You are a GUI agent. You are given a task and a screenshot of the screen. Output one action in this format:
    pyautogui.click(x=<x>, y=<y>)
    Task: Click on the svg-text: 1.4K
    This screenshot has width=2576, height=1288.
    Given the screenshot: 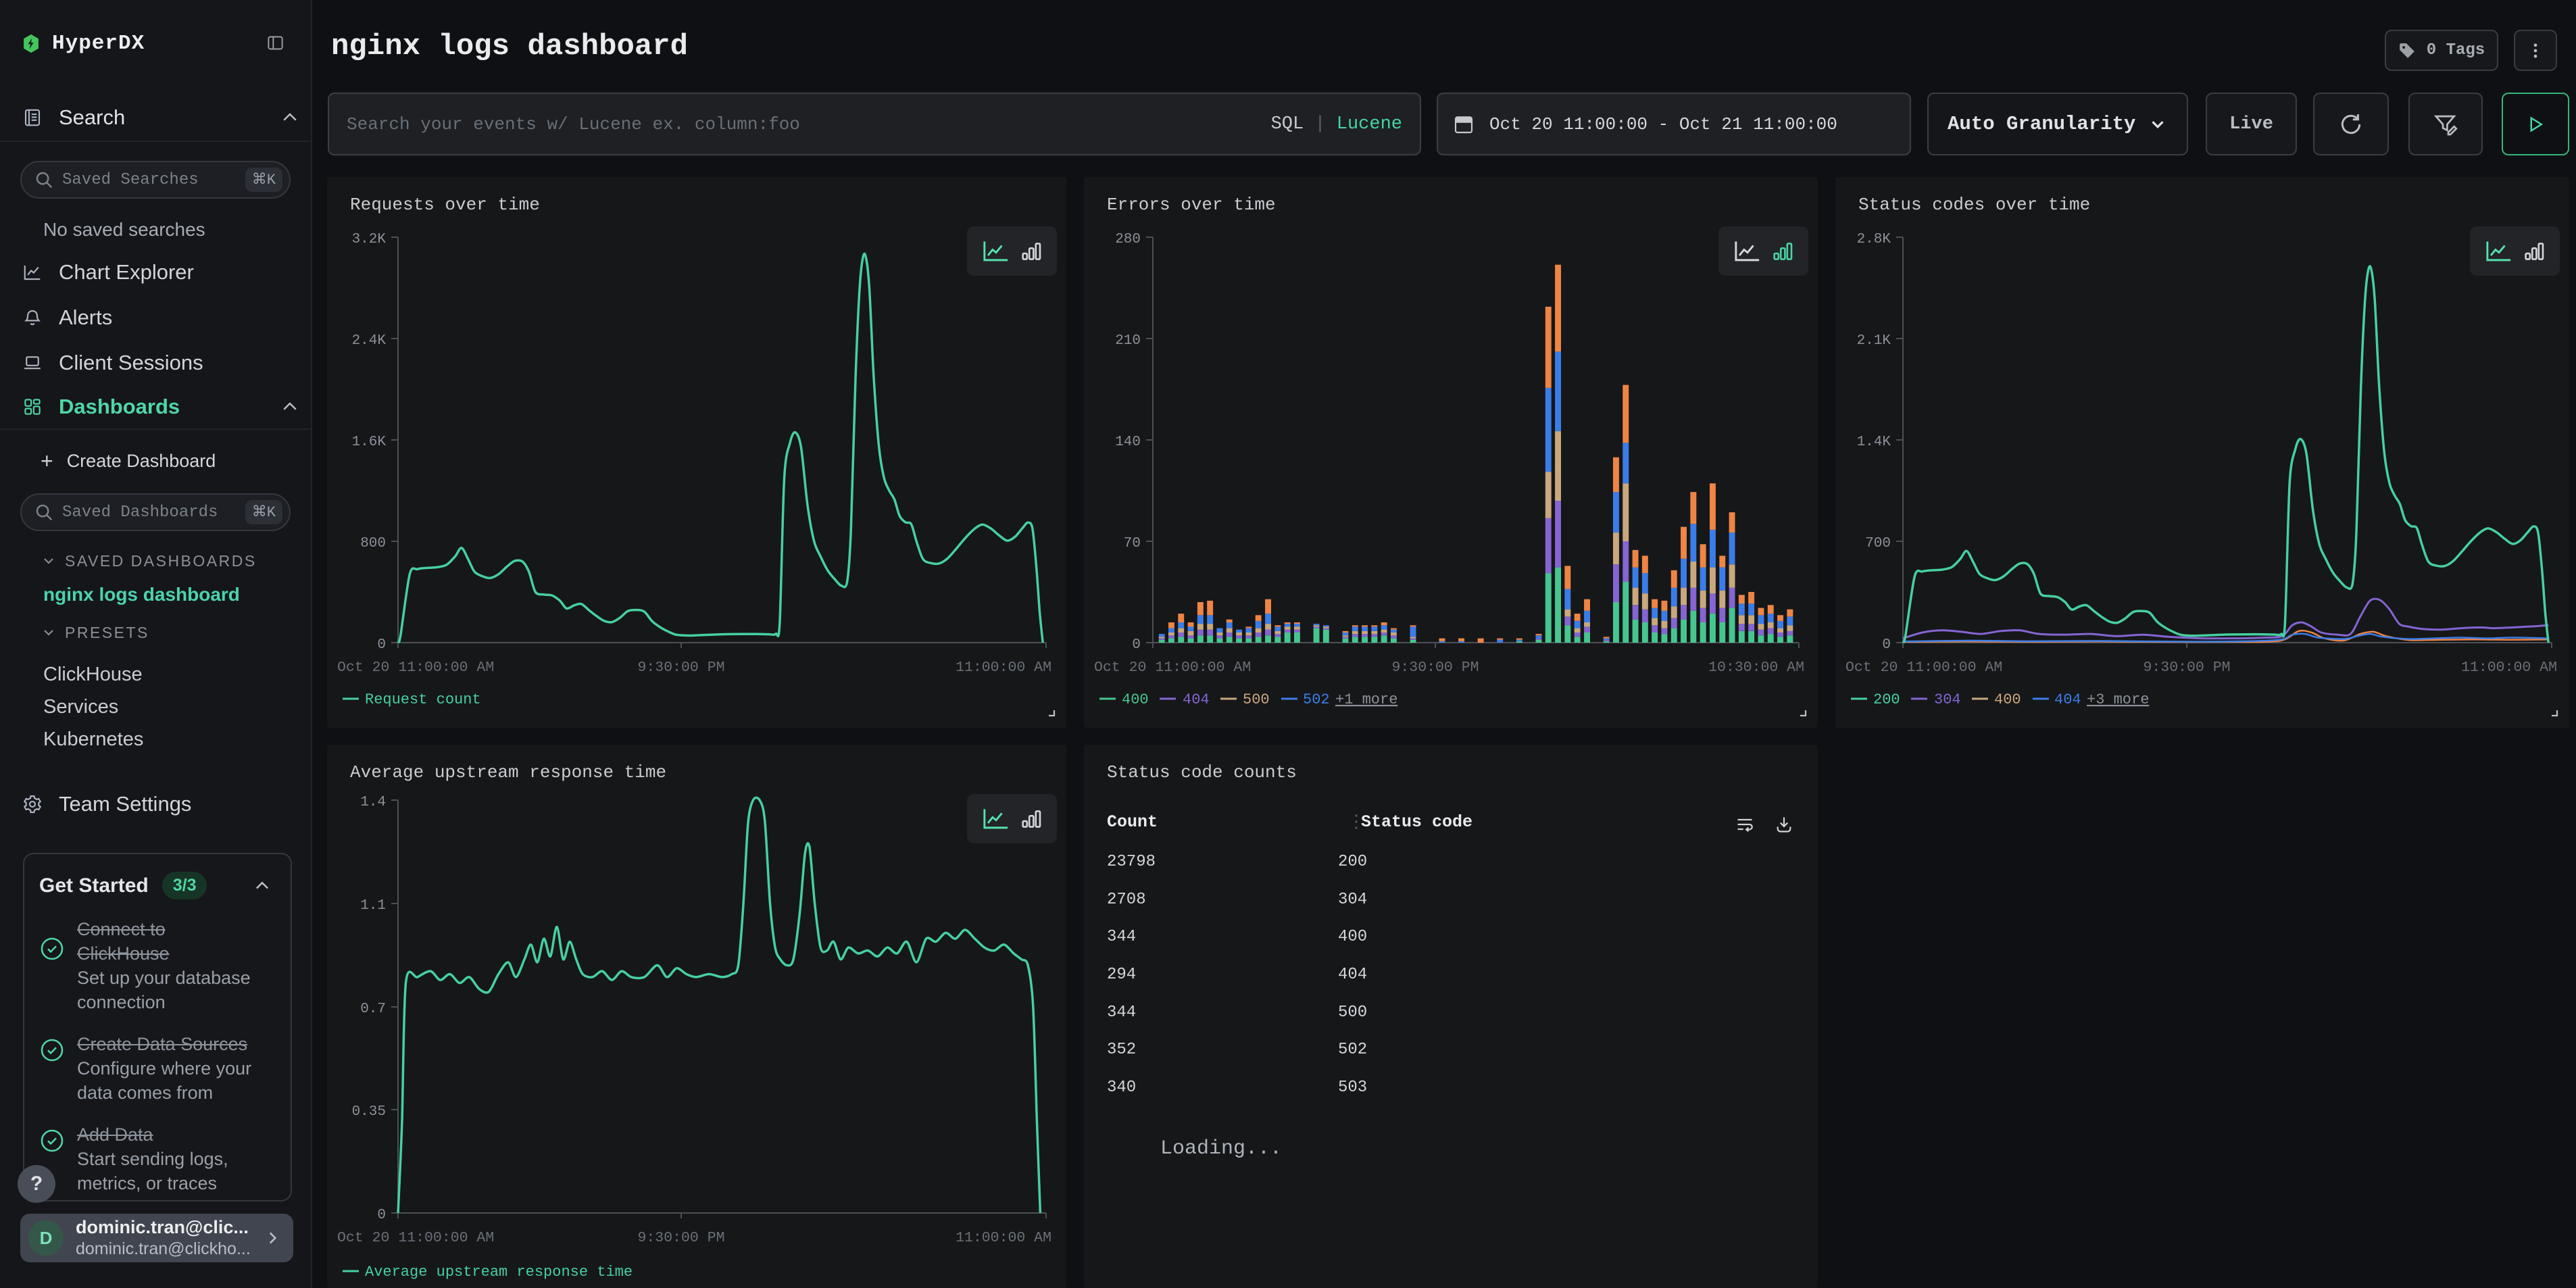 What is the action you would take?
    pyautogui.click(x=1874, y=443)
    